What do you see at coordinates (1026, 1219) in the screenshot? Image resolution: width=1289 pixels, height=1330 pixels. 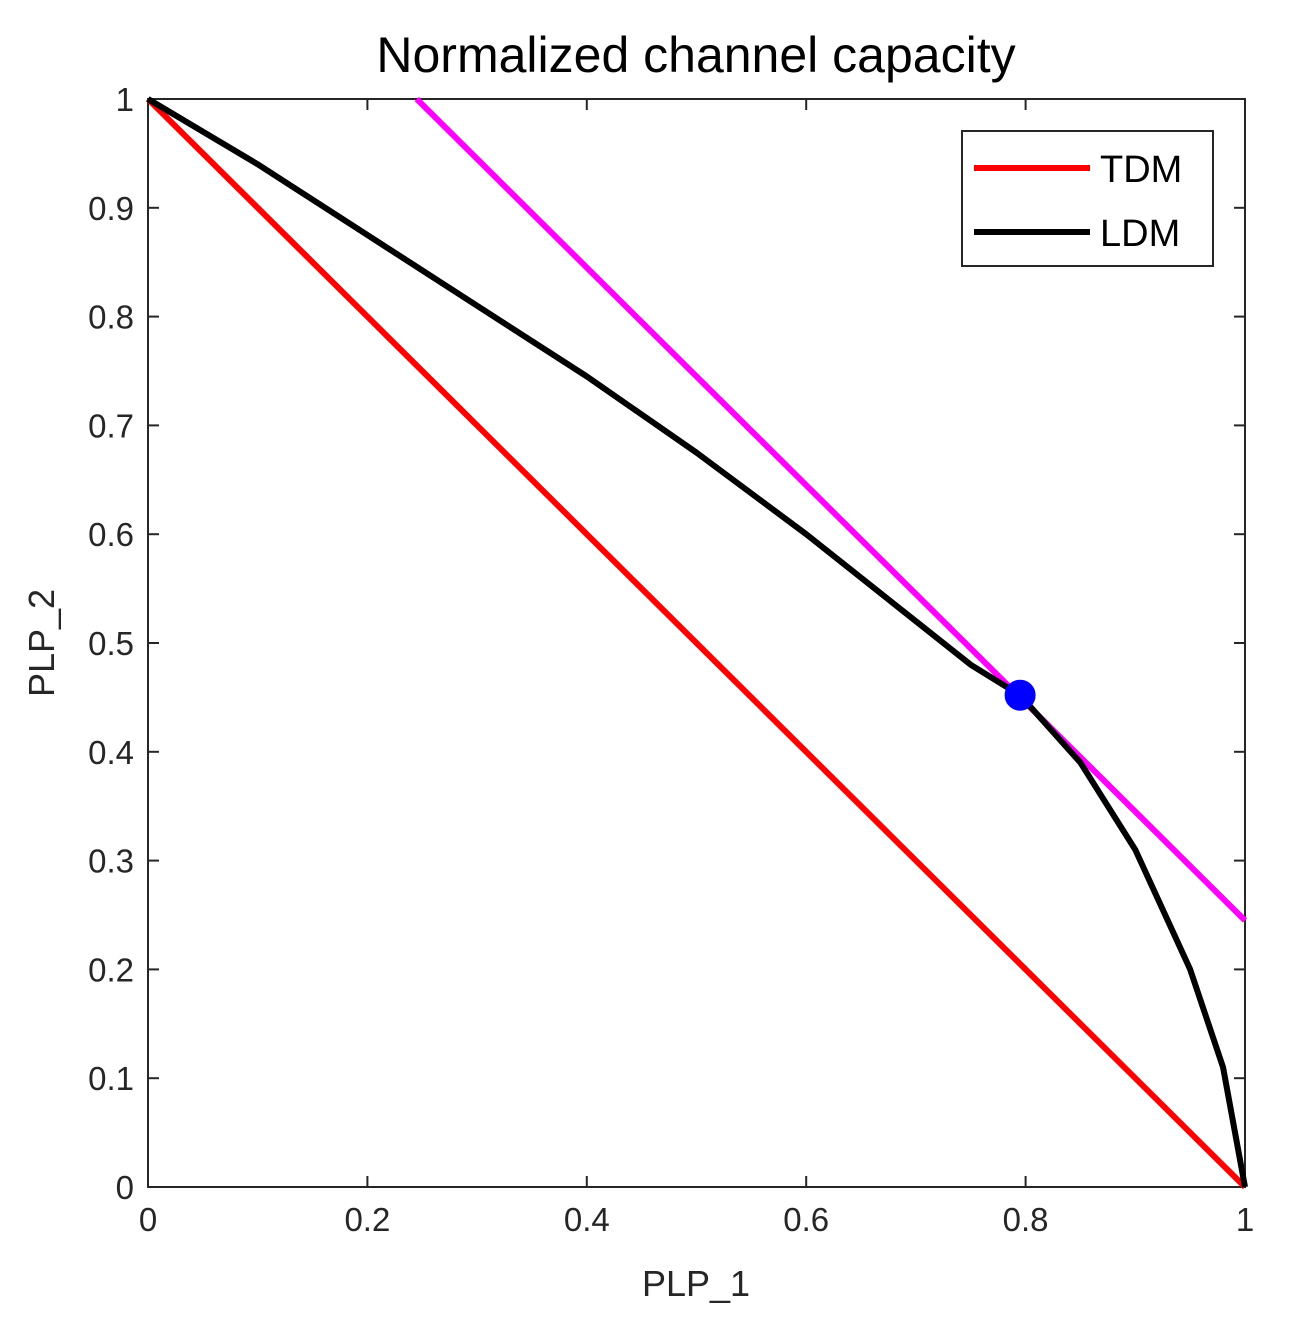 I see `x-tick-label: 0.8` at bounding box center [1026, 1219].